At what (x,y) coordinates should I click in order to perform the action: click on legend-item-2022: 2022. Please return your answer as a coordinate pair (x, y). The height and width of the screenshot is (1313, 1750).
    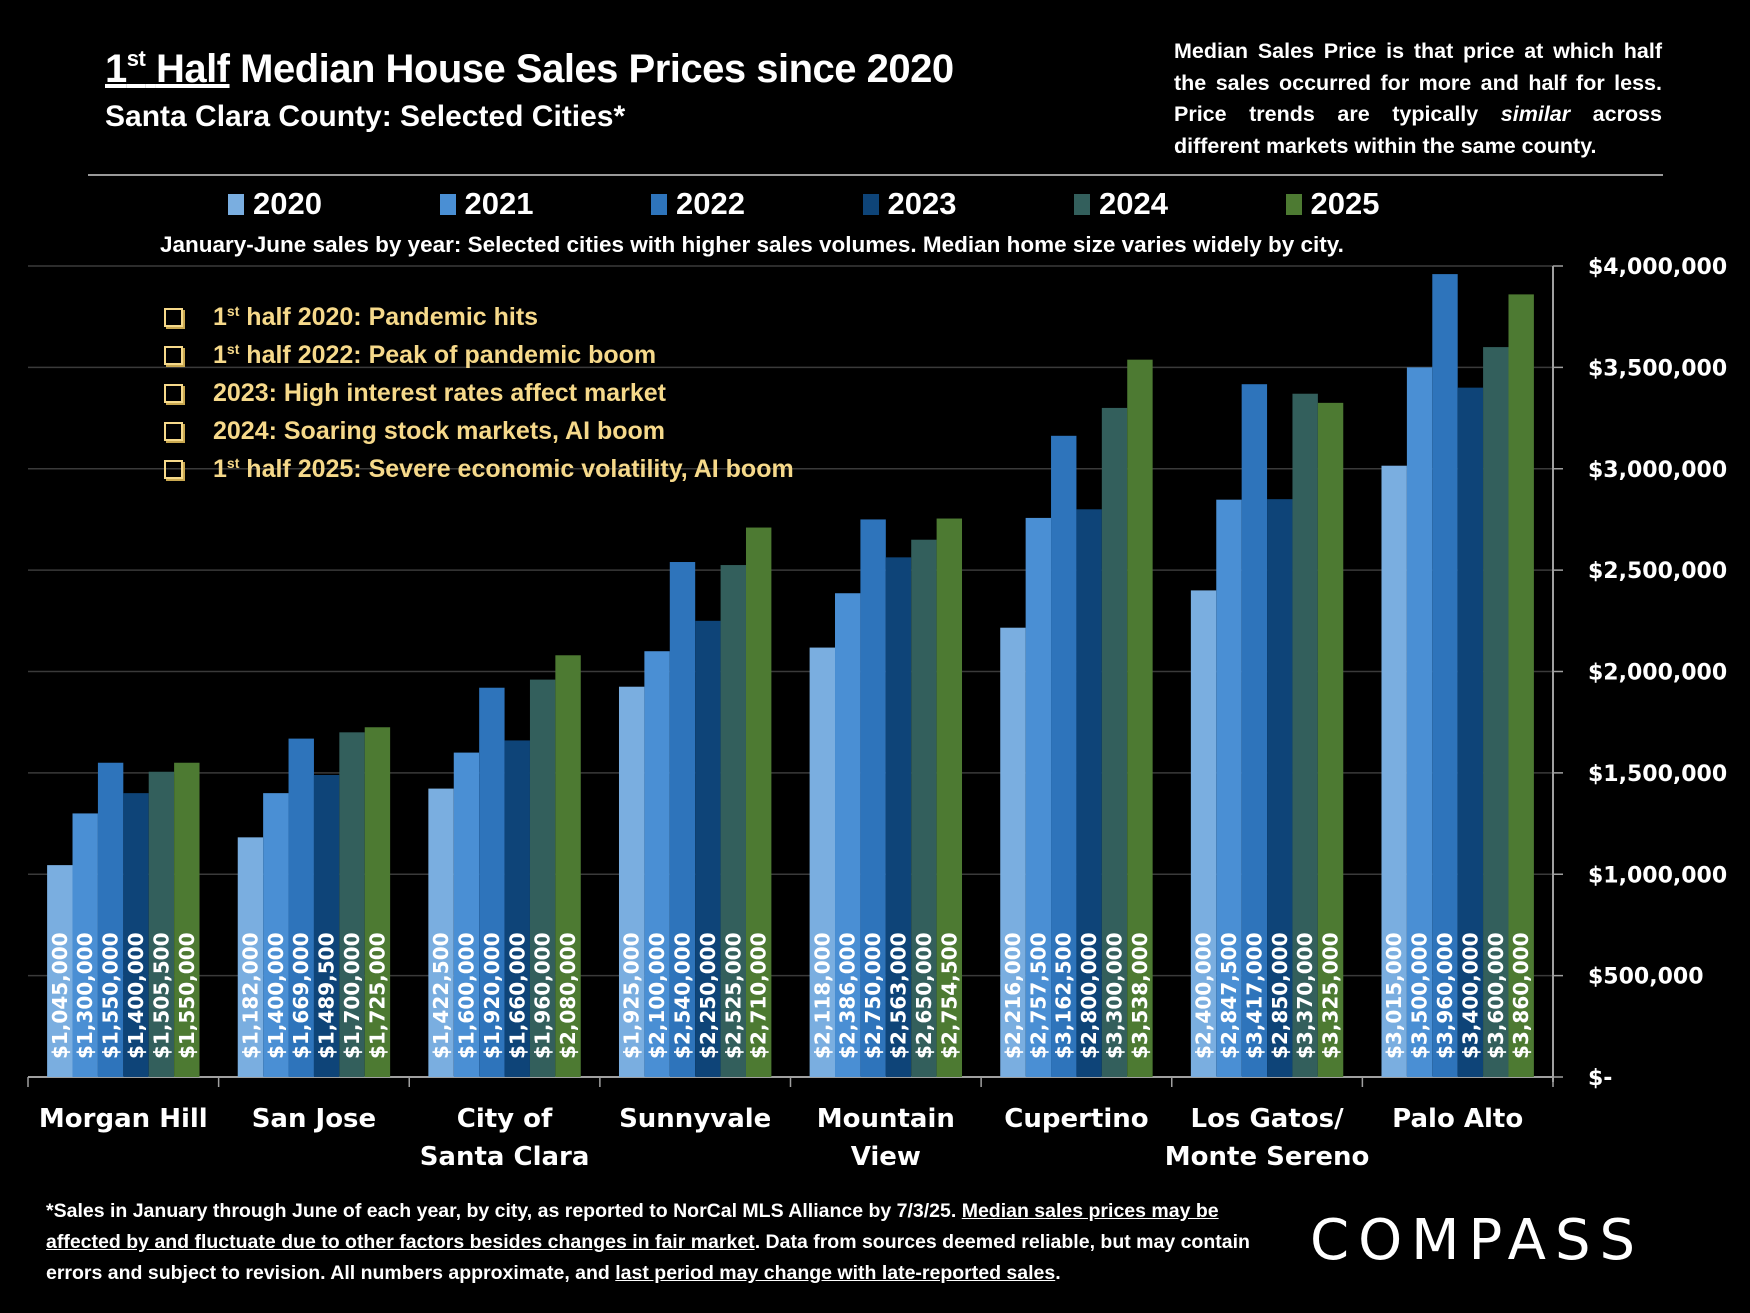
    Looking at the image, I should click on (698, 204).